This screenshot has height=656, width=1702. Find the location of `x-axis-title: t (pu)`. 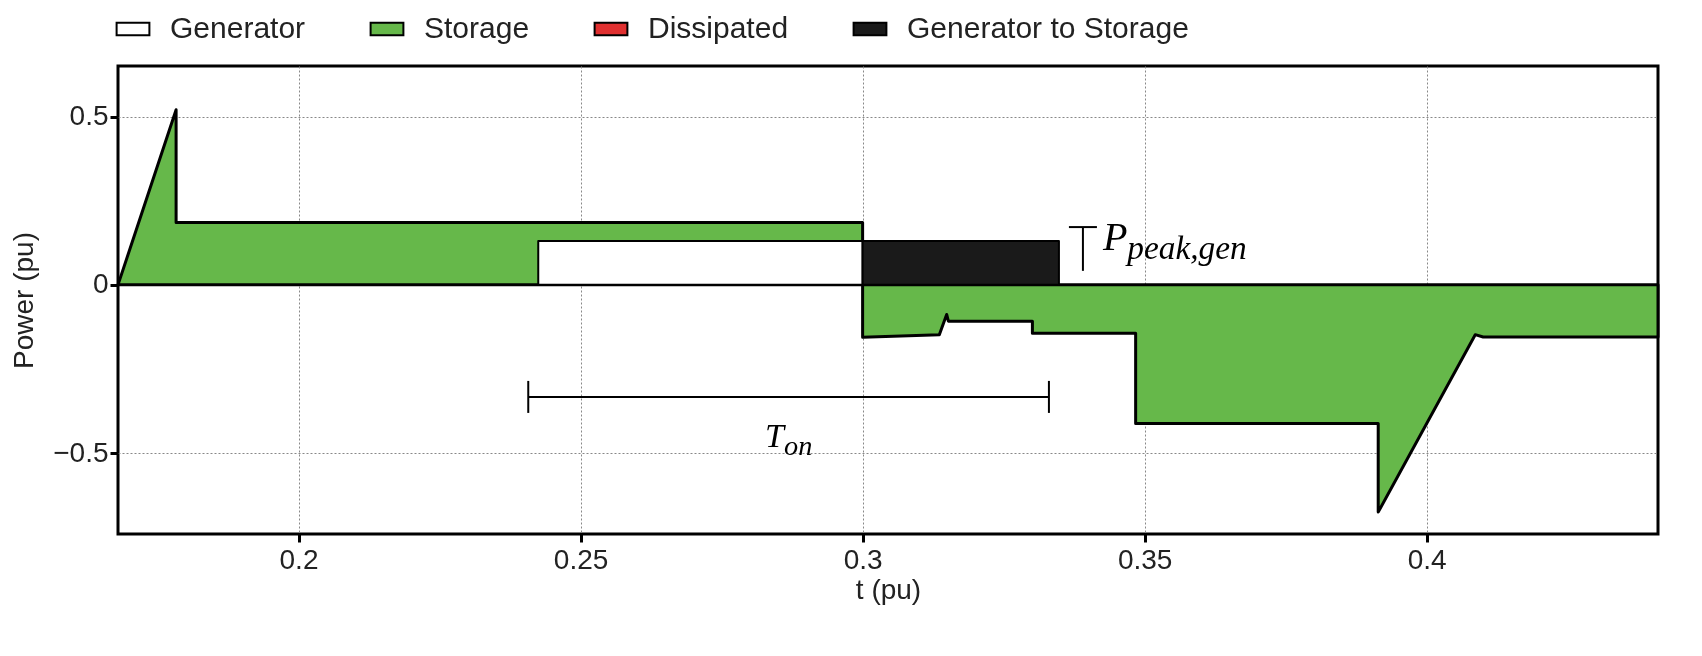

x-axis-title: t (pu) is located at coordinates (888, 589).